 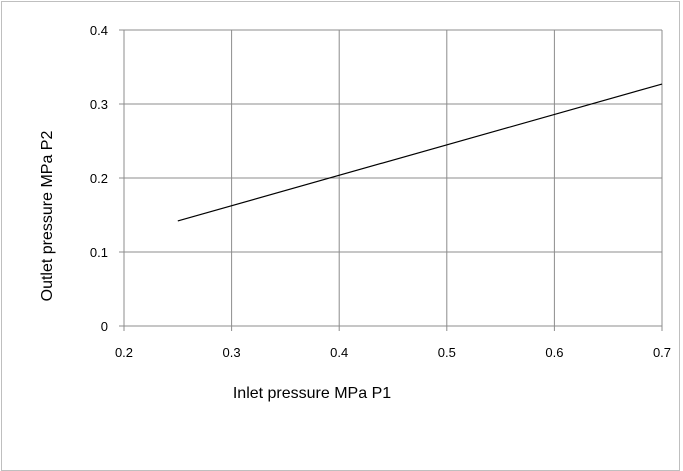 I want to click on y-tick-label: 0.3, so click(x=99, y=104).